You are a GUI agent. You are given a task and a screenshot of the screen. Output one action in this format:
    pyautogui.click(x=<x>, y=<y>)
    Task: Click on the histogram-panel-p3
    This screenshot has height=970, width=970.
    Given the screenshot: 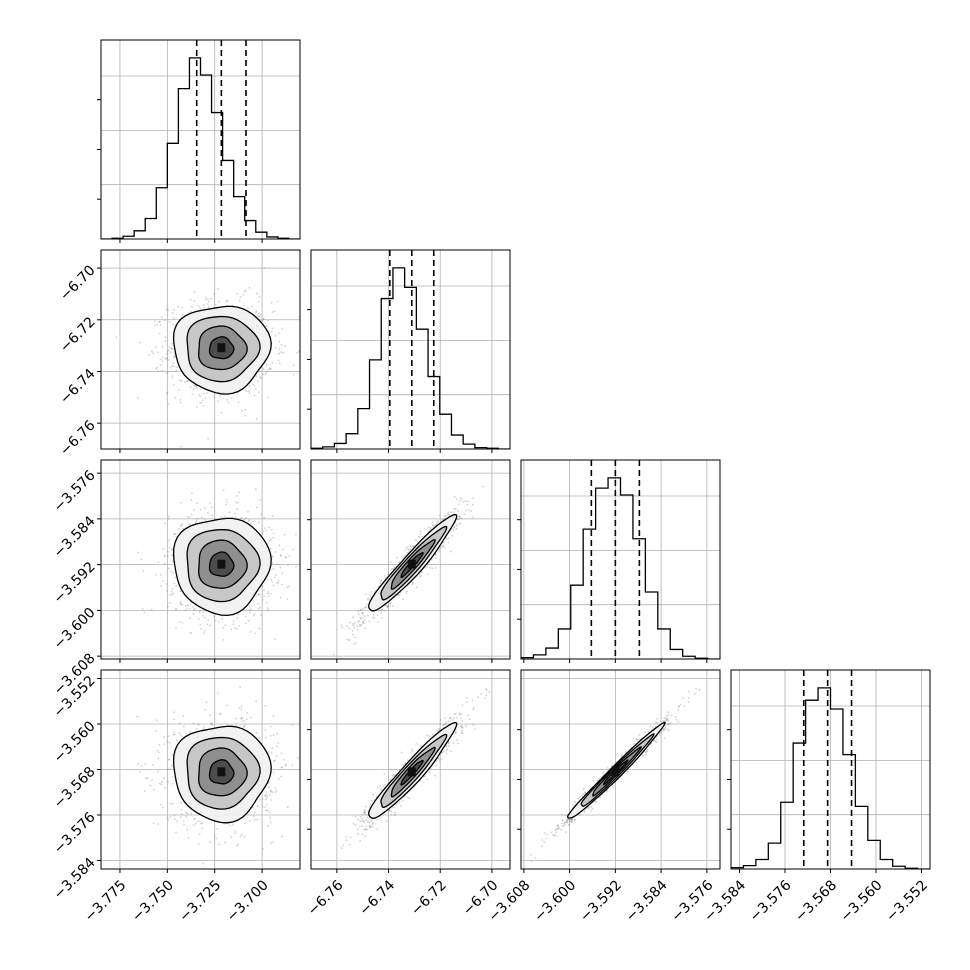 What is the action you would take?
    pyautogui.click(x=830, y=769)
    